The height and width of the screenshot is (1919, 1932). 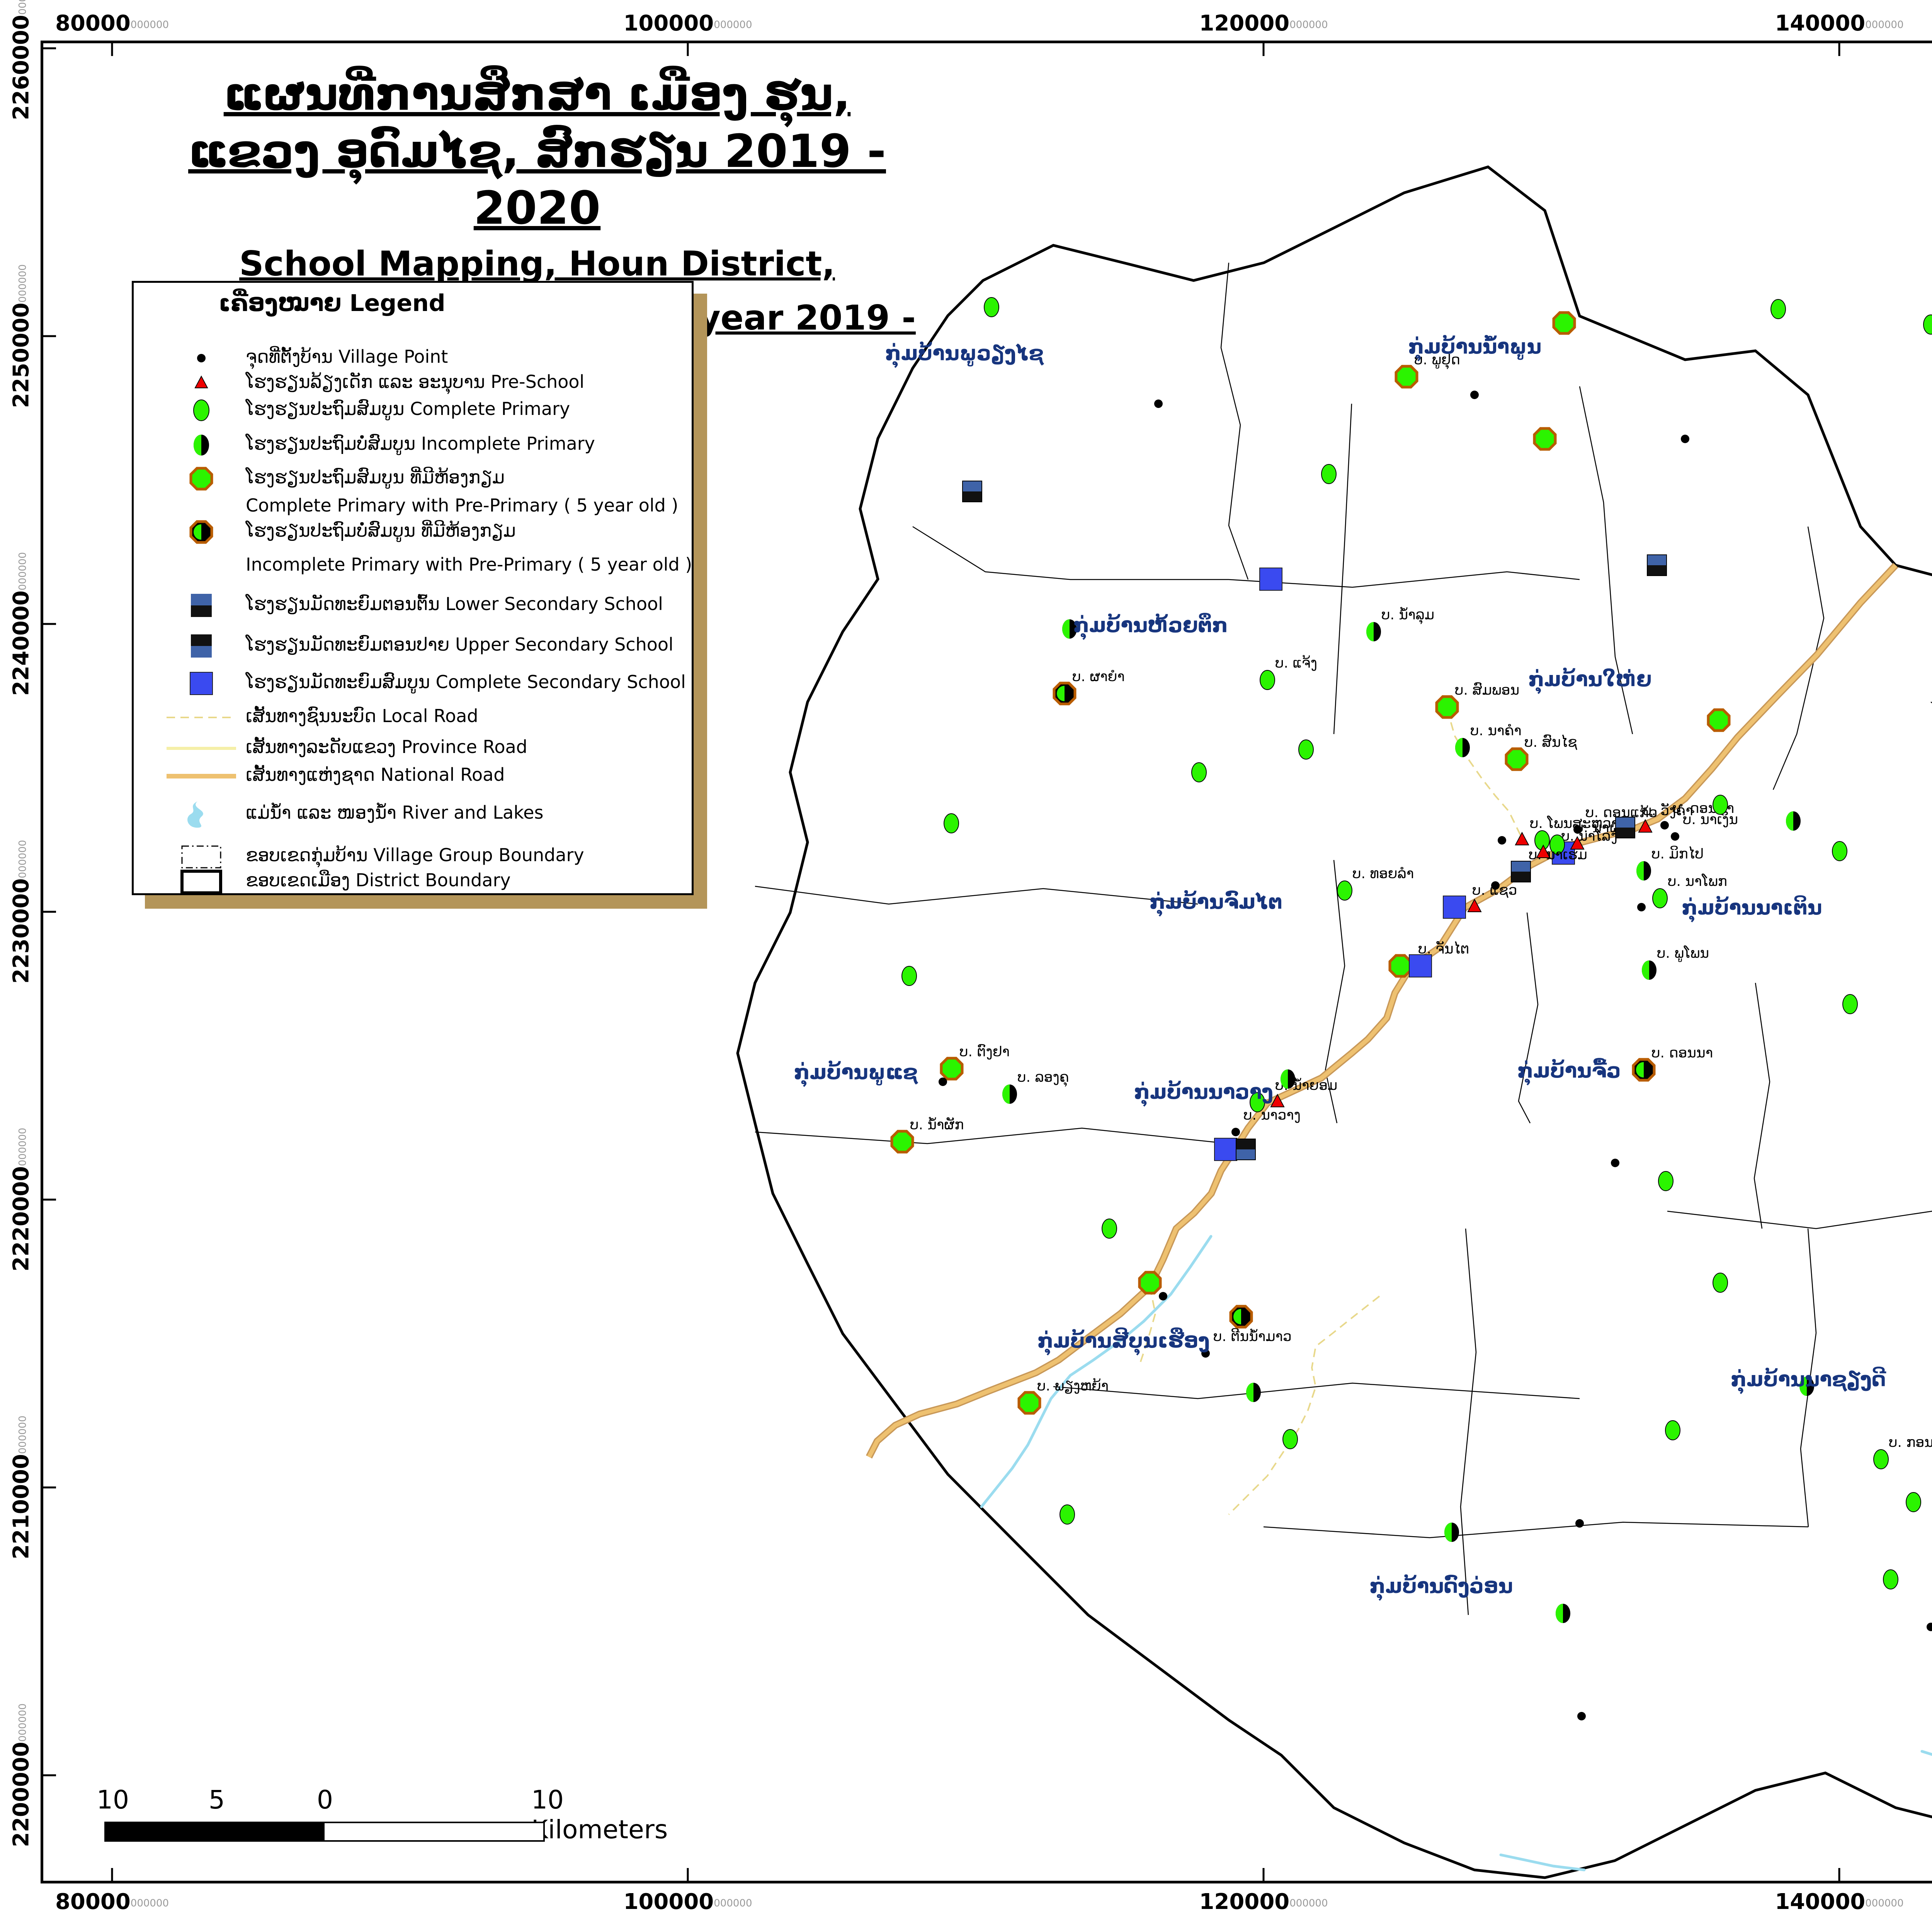 What do you see at coordinates (1073, 1386) in the screenshot?
I see `village-label: ບ. ພຽງຫຍ້າ` at bounding box center [1073, 1386].